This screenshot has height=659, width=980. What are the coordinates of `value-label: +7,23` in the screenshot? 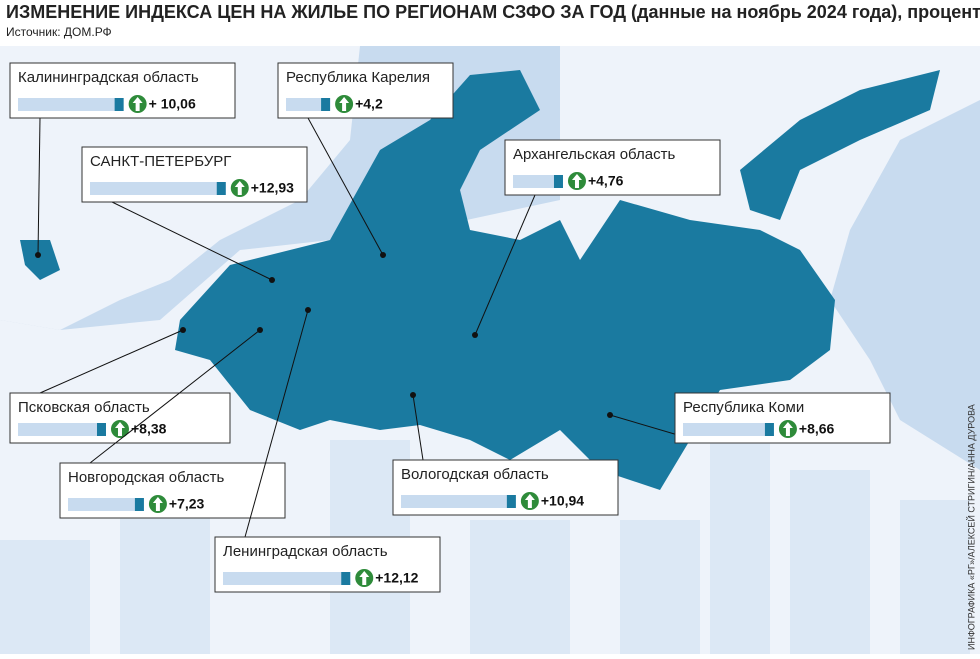 It's located at (187, 504).